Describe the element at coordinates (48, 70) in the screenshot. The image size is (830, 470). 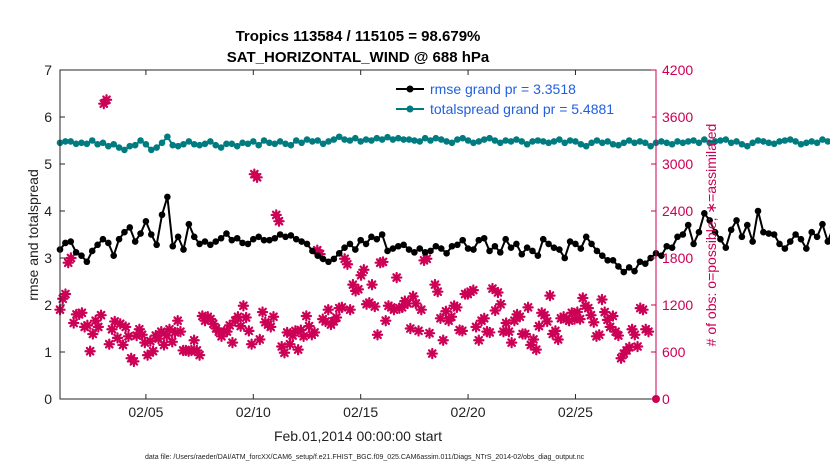
I see `y-tick-label: 7` at that location.